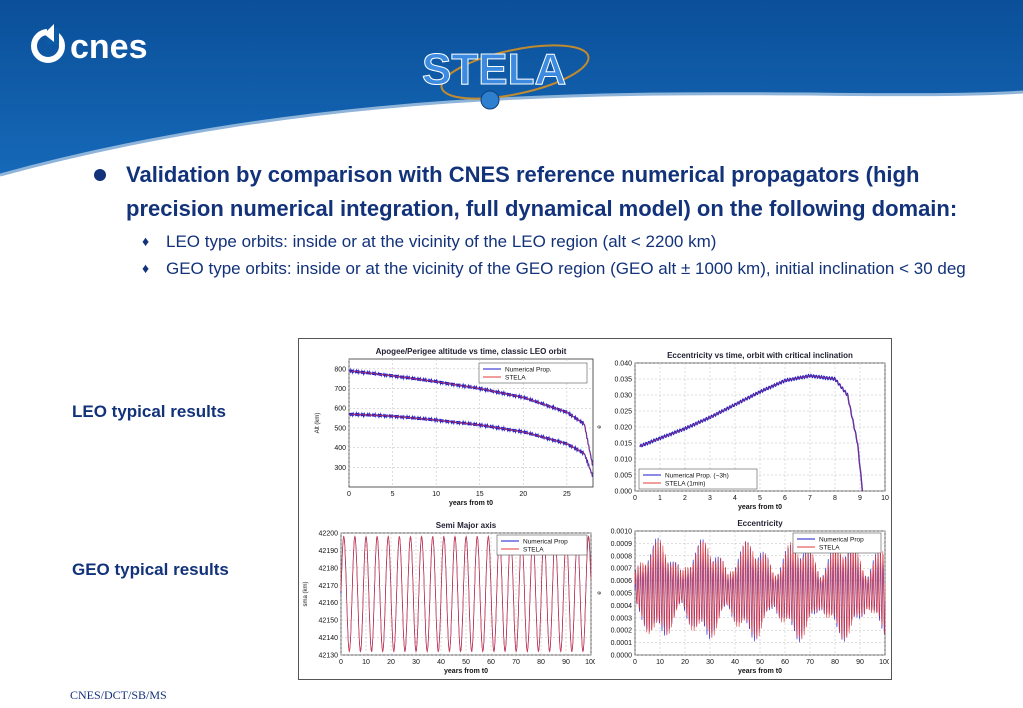 Image resolution: width=1023 pixels, height=708 pixels. What do you see at coordinates (329, 586) in the screenshot?
I see `y-tick-label: 42170` at bounding box center [329, 586].